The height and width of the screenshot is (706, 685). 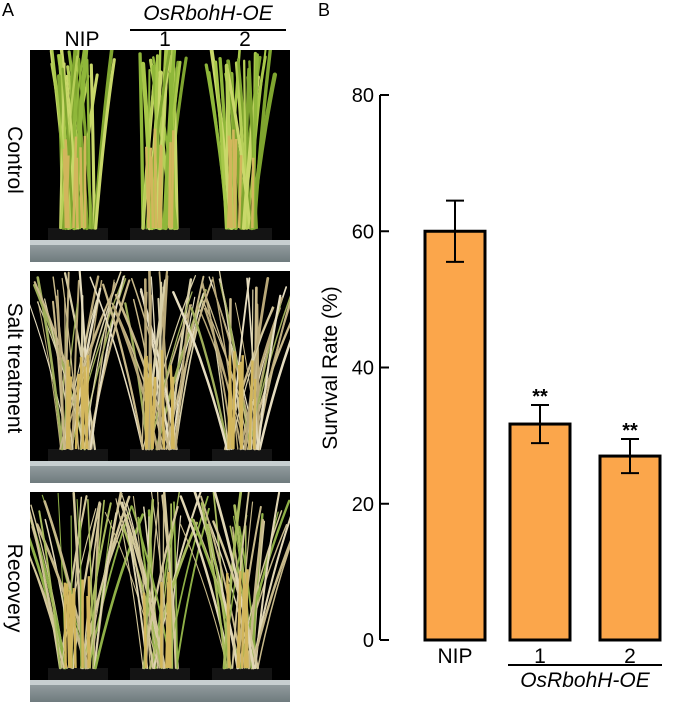 What do you see at coordinates (8, 10) in the screenshot?
I see `panel-a-letter: A` at bounding box center [8, 10].